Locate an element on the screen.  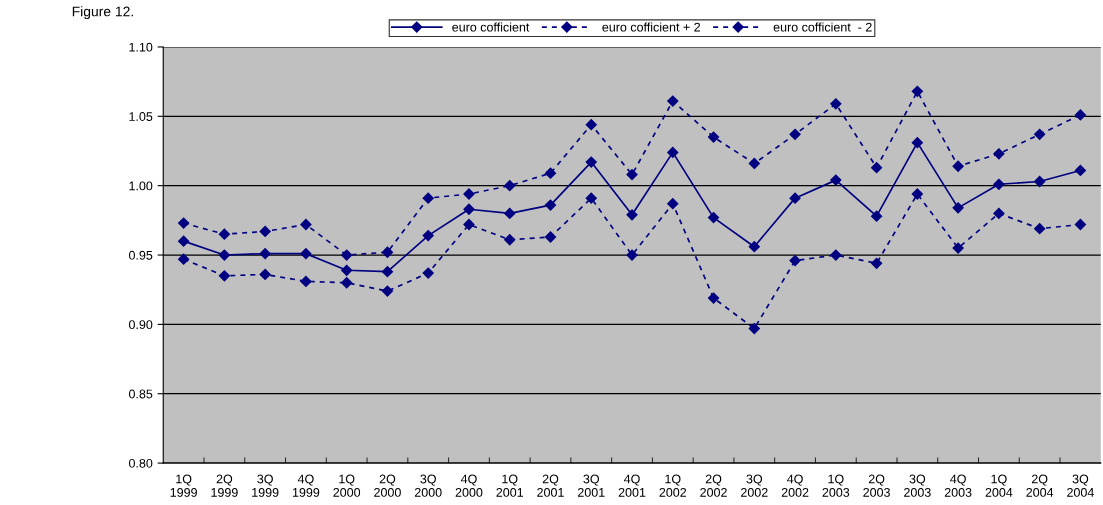
y-tick-label: 1.05 is located at coordinates (141, 116).